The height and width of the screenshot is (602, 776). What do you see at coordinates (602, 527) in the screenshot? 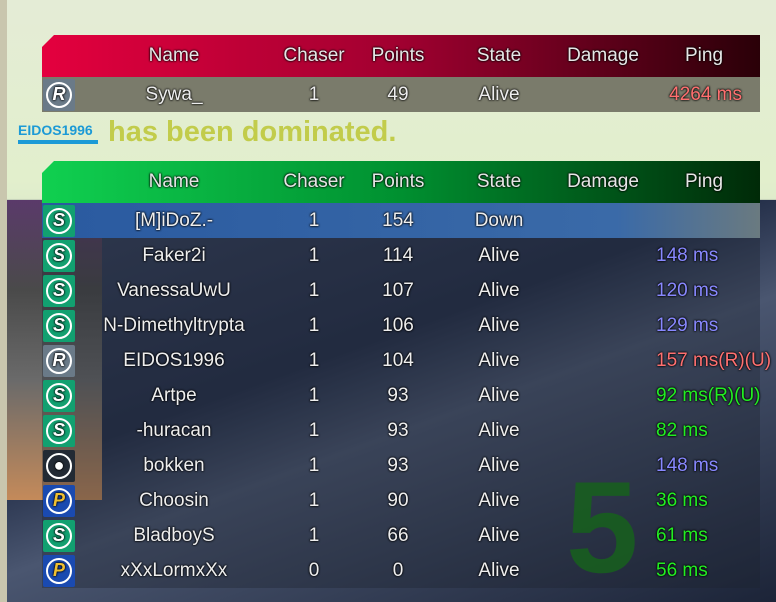
I see `countdown-number: 5` at bounding box center [602, 527].